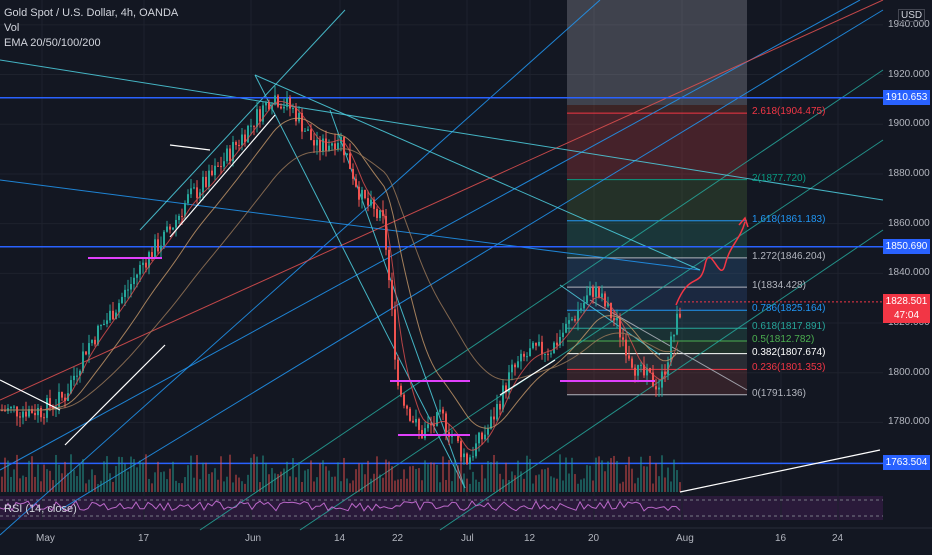 The height and width of the screenshot is (555, 932). I want to click on time-axis-tick: May, so click(45, 538).